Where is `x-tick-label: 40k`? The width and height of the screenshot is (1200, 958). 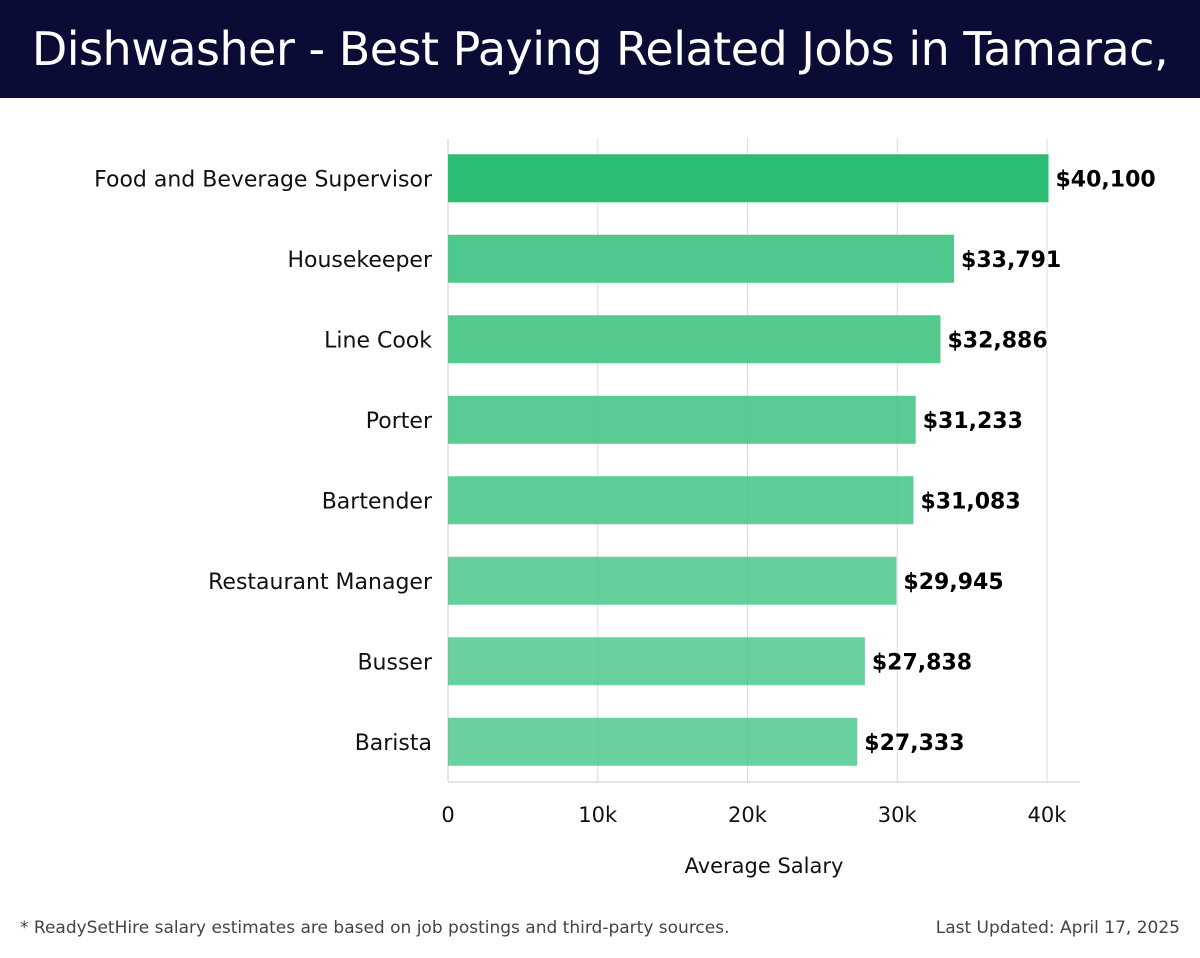 x-tick-label: 40k is located at coordinates (1048, 815).